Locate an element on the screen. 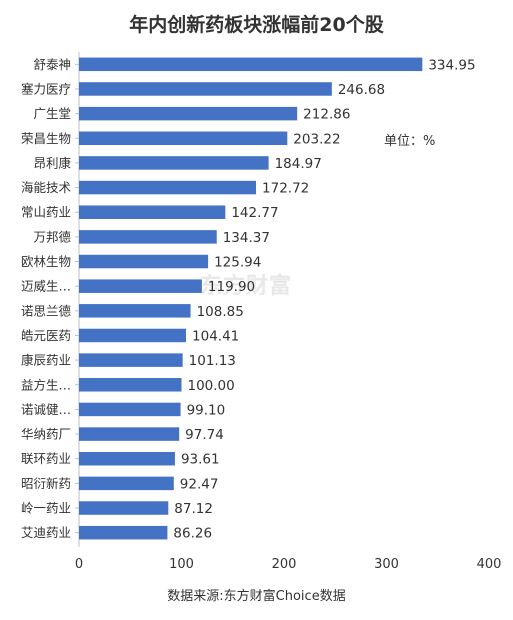 This screenshot has width=513, height=620. category-label: 舒泰神 is located at coordinates (52, 64).